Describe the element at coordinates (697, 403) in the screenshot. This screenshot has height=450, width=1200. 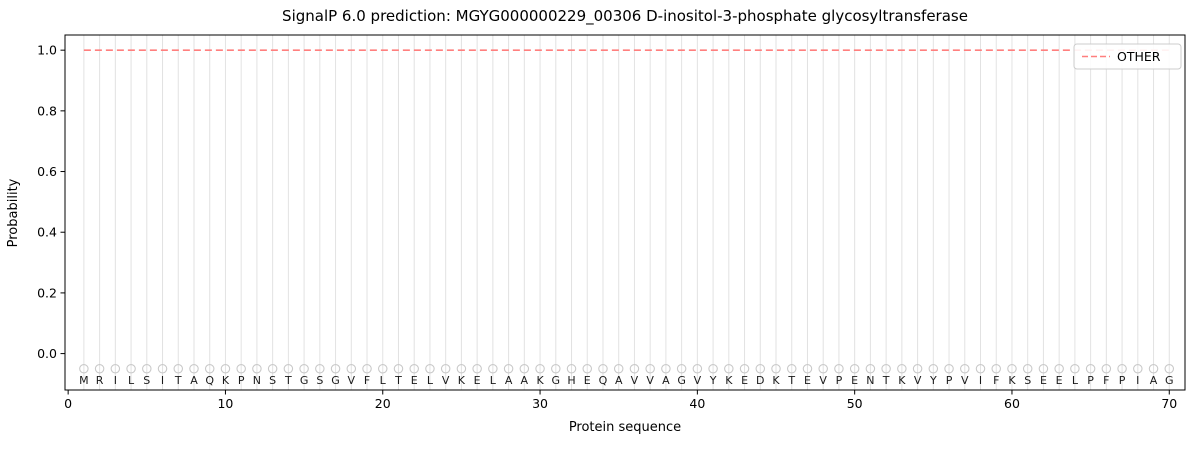
I see `x-tick-label: 40` at that location.